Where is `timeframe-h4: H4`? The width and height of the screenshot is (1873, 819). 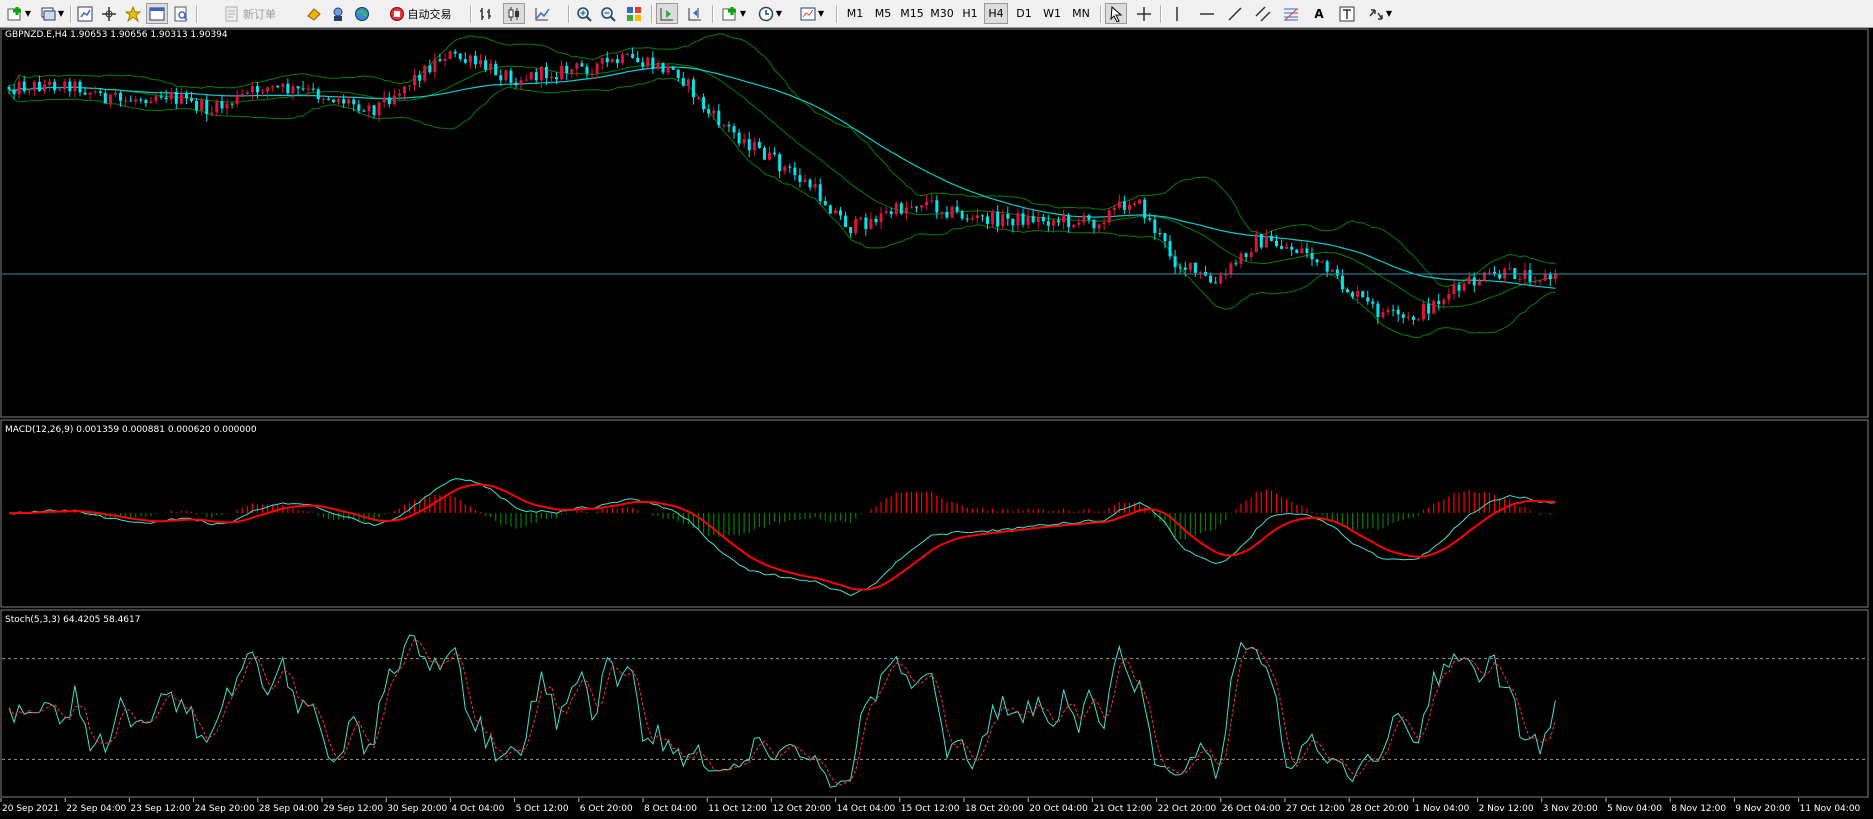
timeframe-h4: H4 is located at coordinates (996, 13).